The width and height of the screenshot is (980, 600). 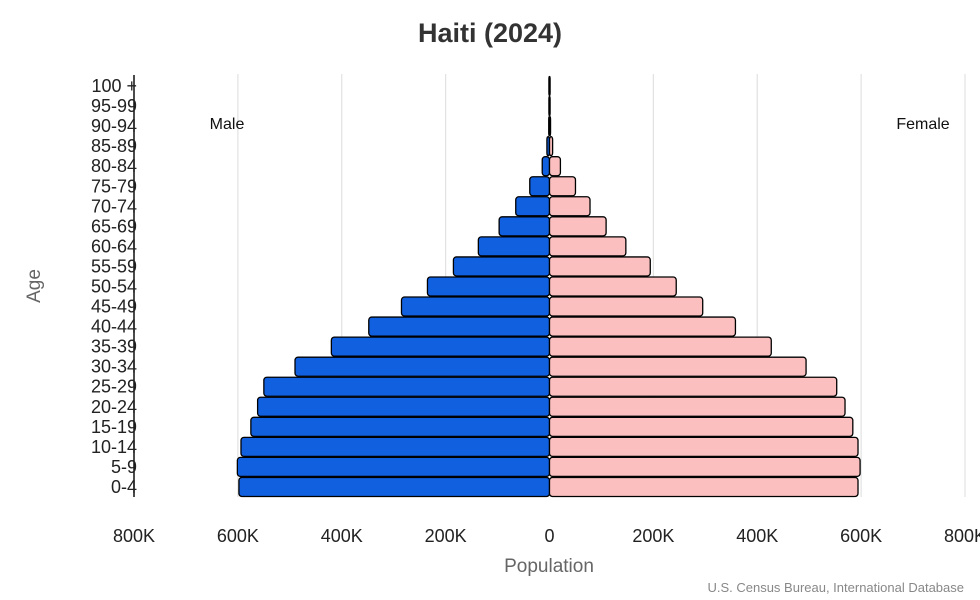 I want to click on x-tick-label: 0, so click(x=549, y=536).